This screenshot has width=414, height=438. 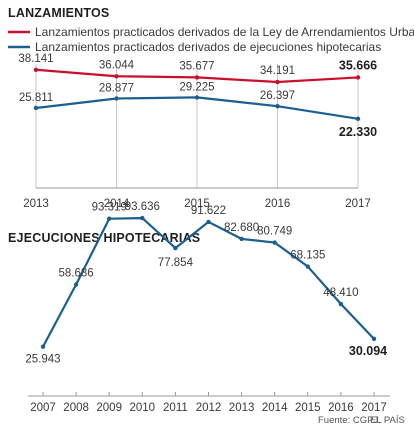 What do you see at coordinates (241, 228) in the screenshot?
I see `chart2-datalabel-2013: 82.680` at bounding box center [241, 228].